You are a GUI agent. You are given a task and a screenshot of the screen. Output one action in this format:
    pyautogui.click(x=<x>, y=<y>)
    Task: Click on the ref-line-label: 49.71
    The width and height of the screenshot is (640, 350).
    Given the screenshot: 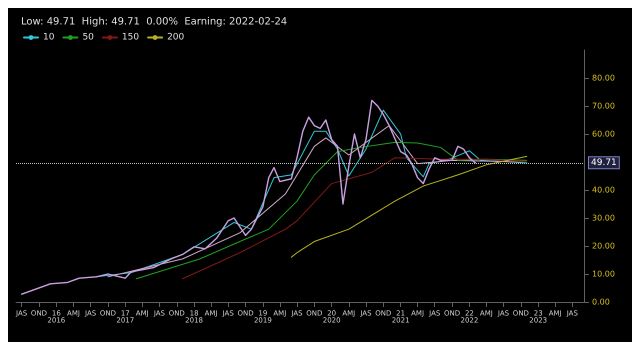 What is the action you would take?
    pyautogui.click(x=604, y=163)
    